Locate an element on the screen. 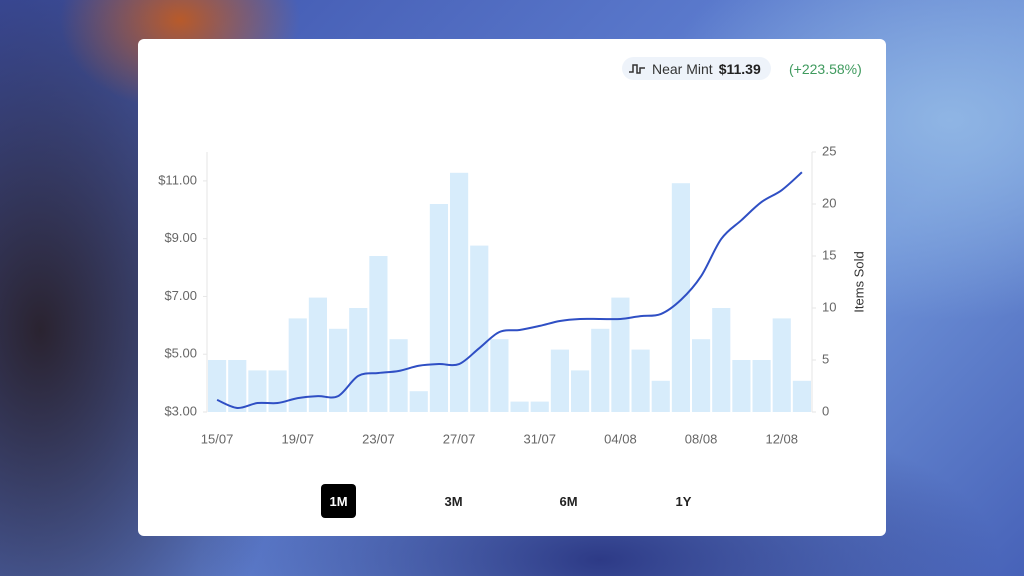 The image size is (1024, 576). range-button: 1Y is located at coordinates (683, 501).